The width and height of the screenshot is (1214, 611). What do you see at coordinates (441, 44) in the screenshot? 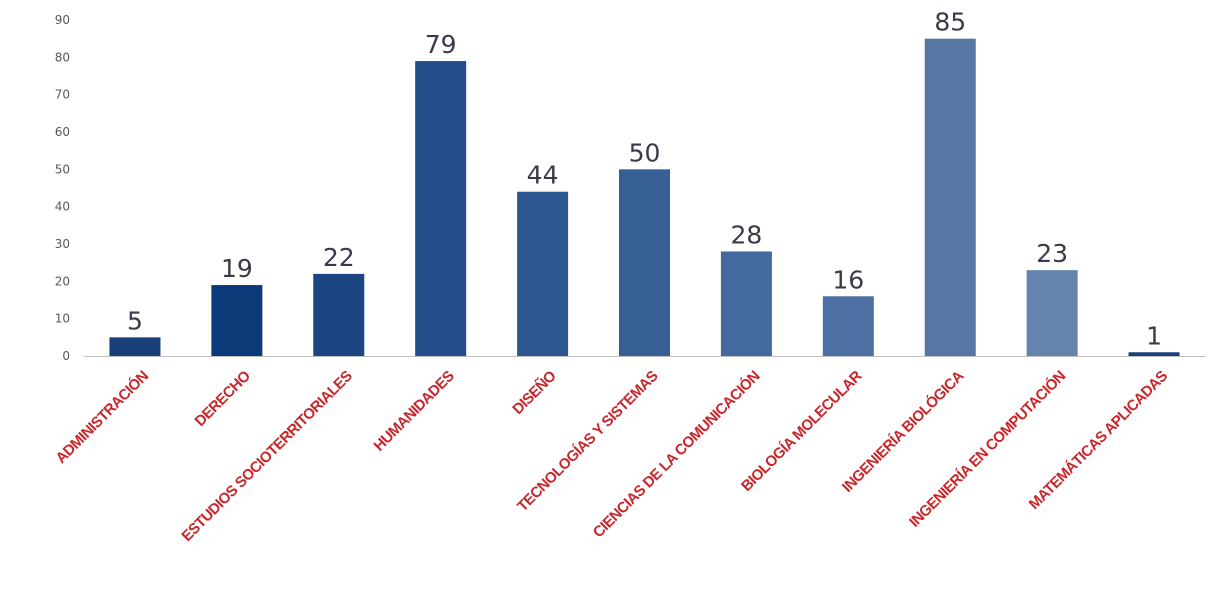
I see `data-label: 79` at bounding box center [441, 44].